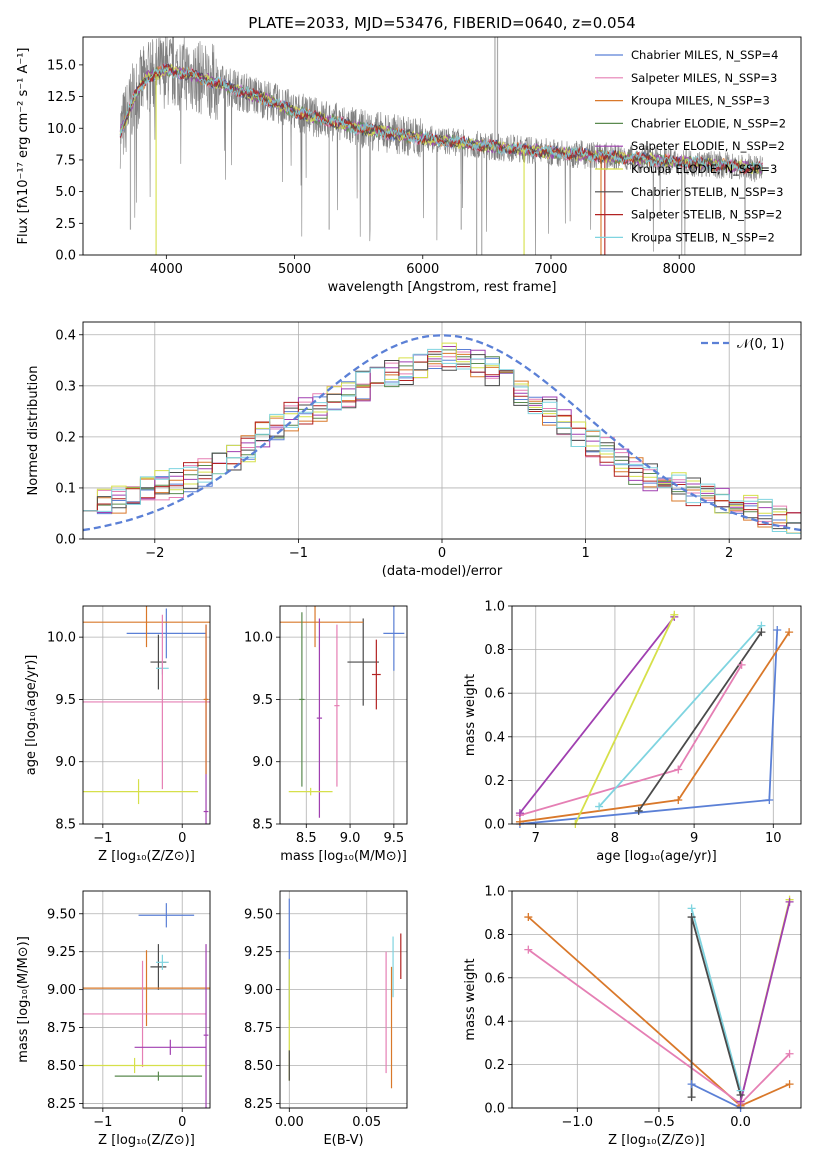 The height and width of the screenshot is (1170, 819). What do you see at coordinates (343, 1140) in the screenshot?
I see `x-axis-label: E(B-V)` at bounding box center [343, 1140].